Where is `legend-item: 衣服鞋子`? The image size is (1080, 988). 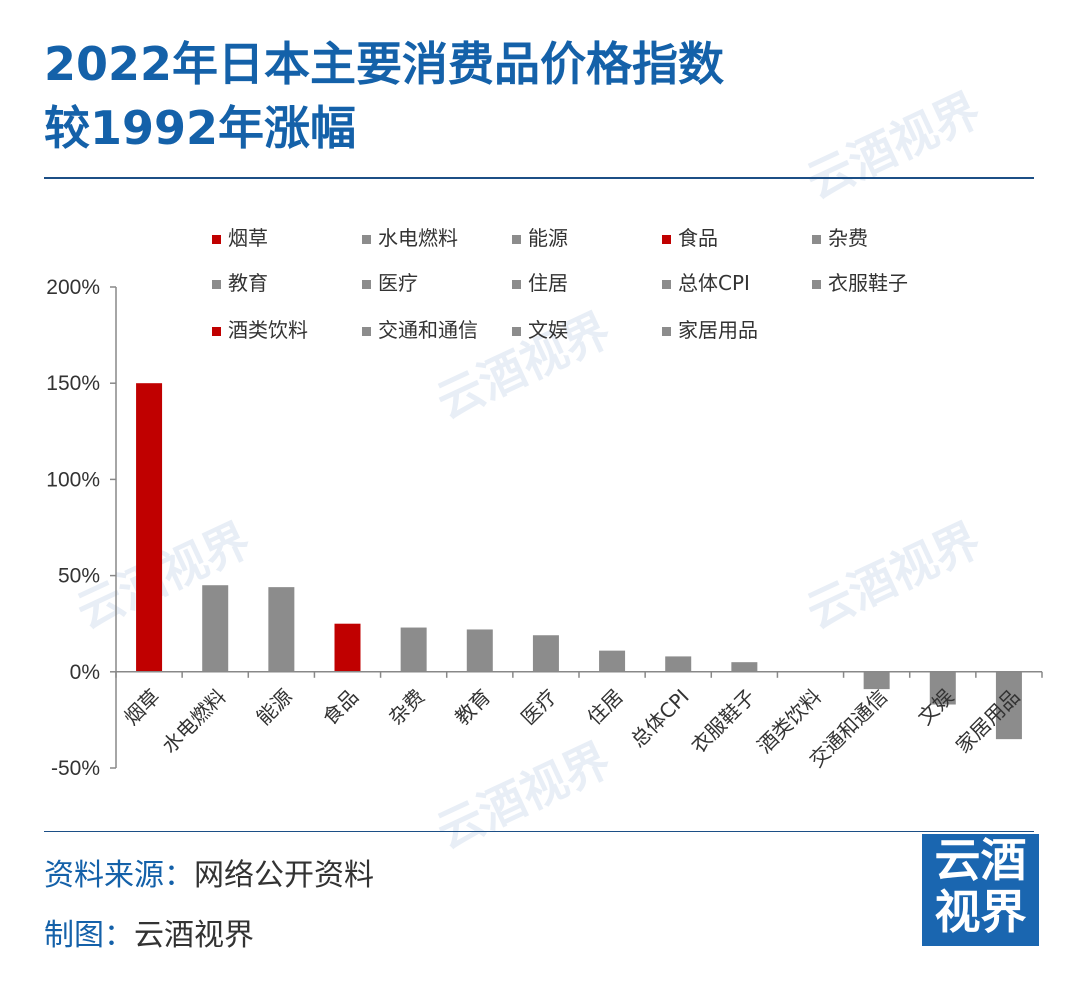 legend-item: 衣服鞋子 is located at coordinates (860, 283).